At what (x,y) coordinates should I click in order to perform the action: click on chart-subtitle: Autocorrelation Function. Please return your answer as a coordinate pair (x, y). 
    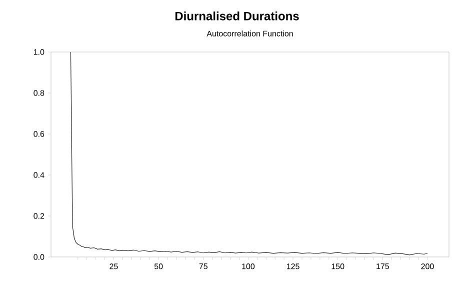
    Looking at the image, I should click on (249, 33).